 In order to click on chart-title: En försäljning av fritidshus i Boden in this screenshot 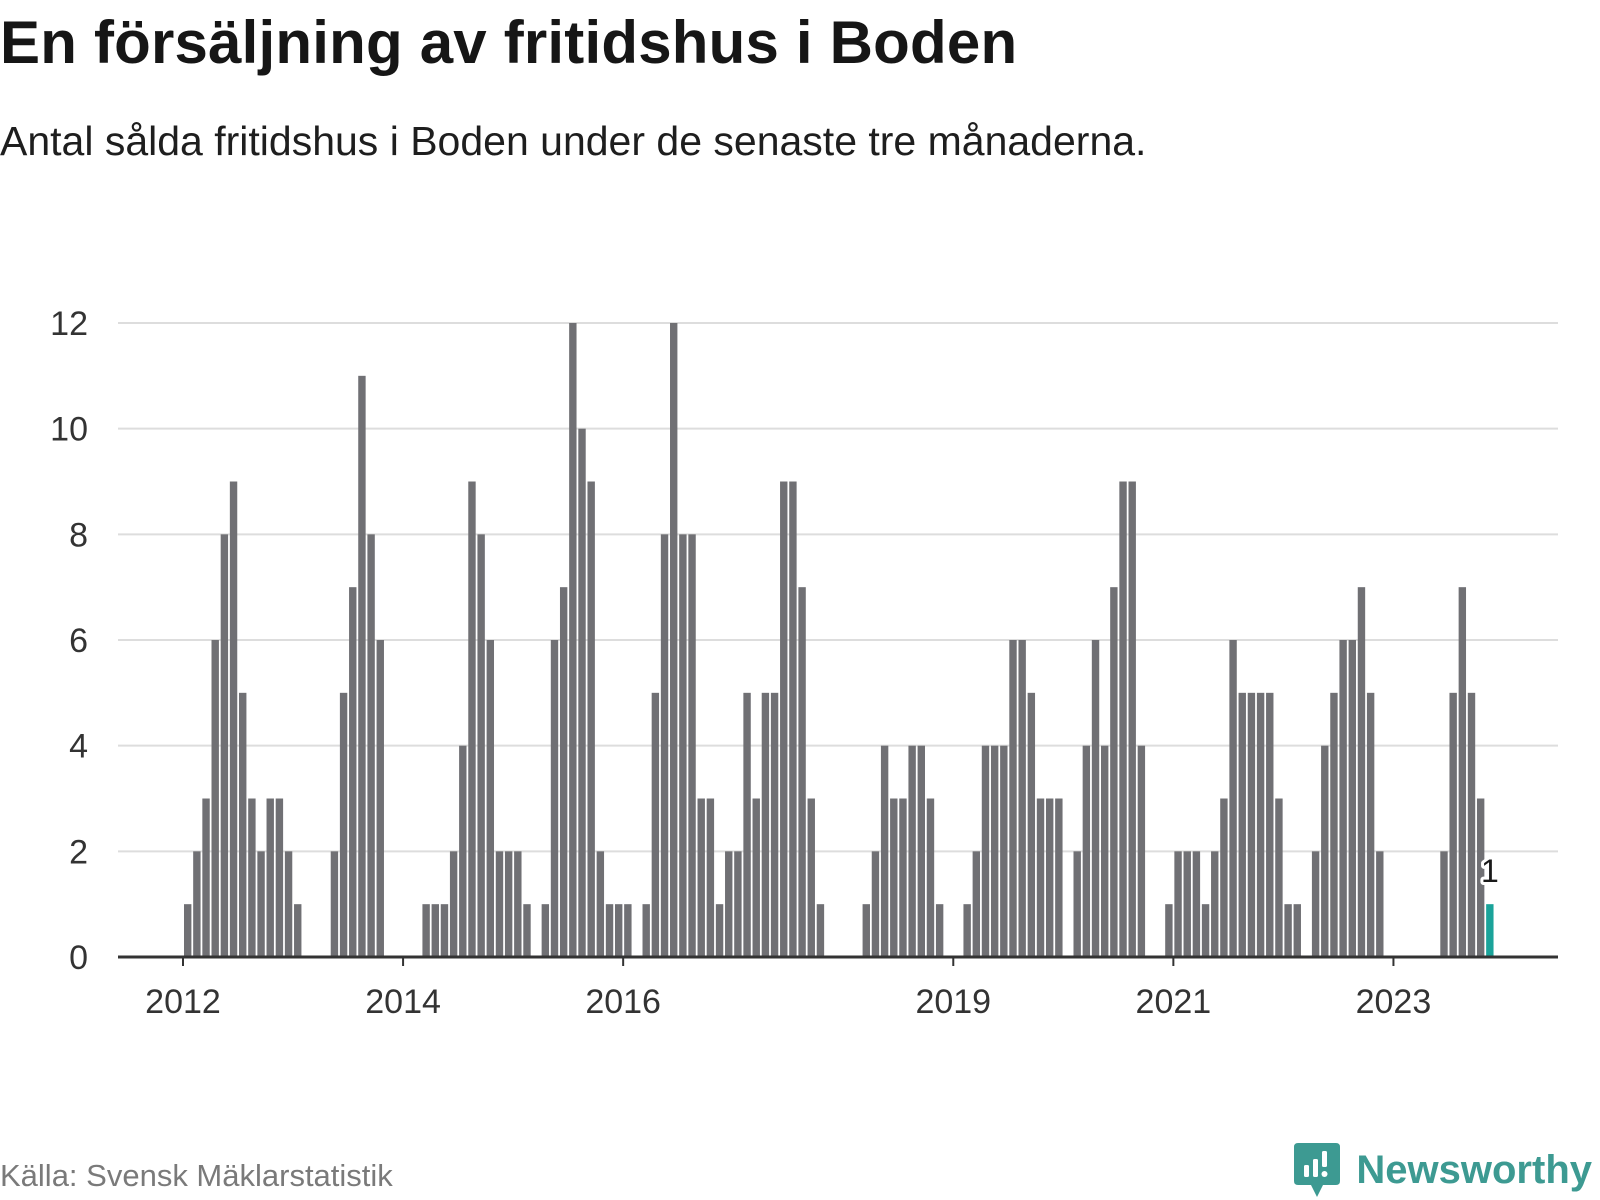, I will do `click(509, 42)`.